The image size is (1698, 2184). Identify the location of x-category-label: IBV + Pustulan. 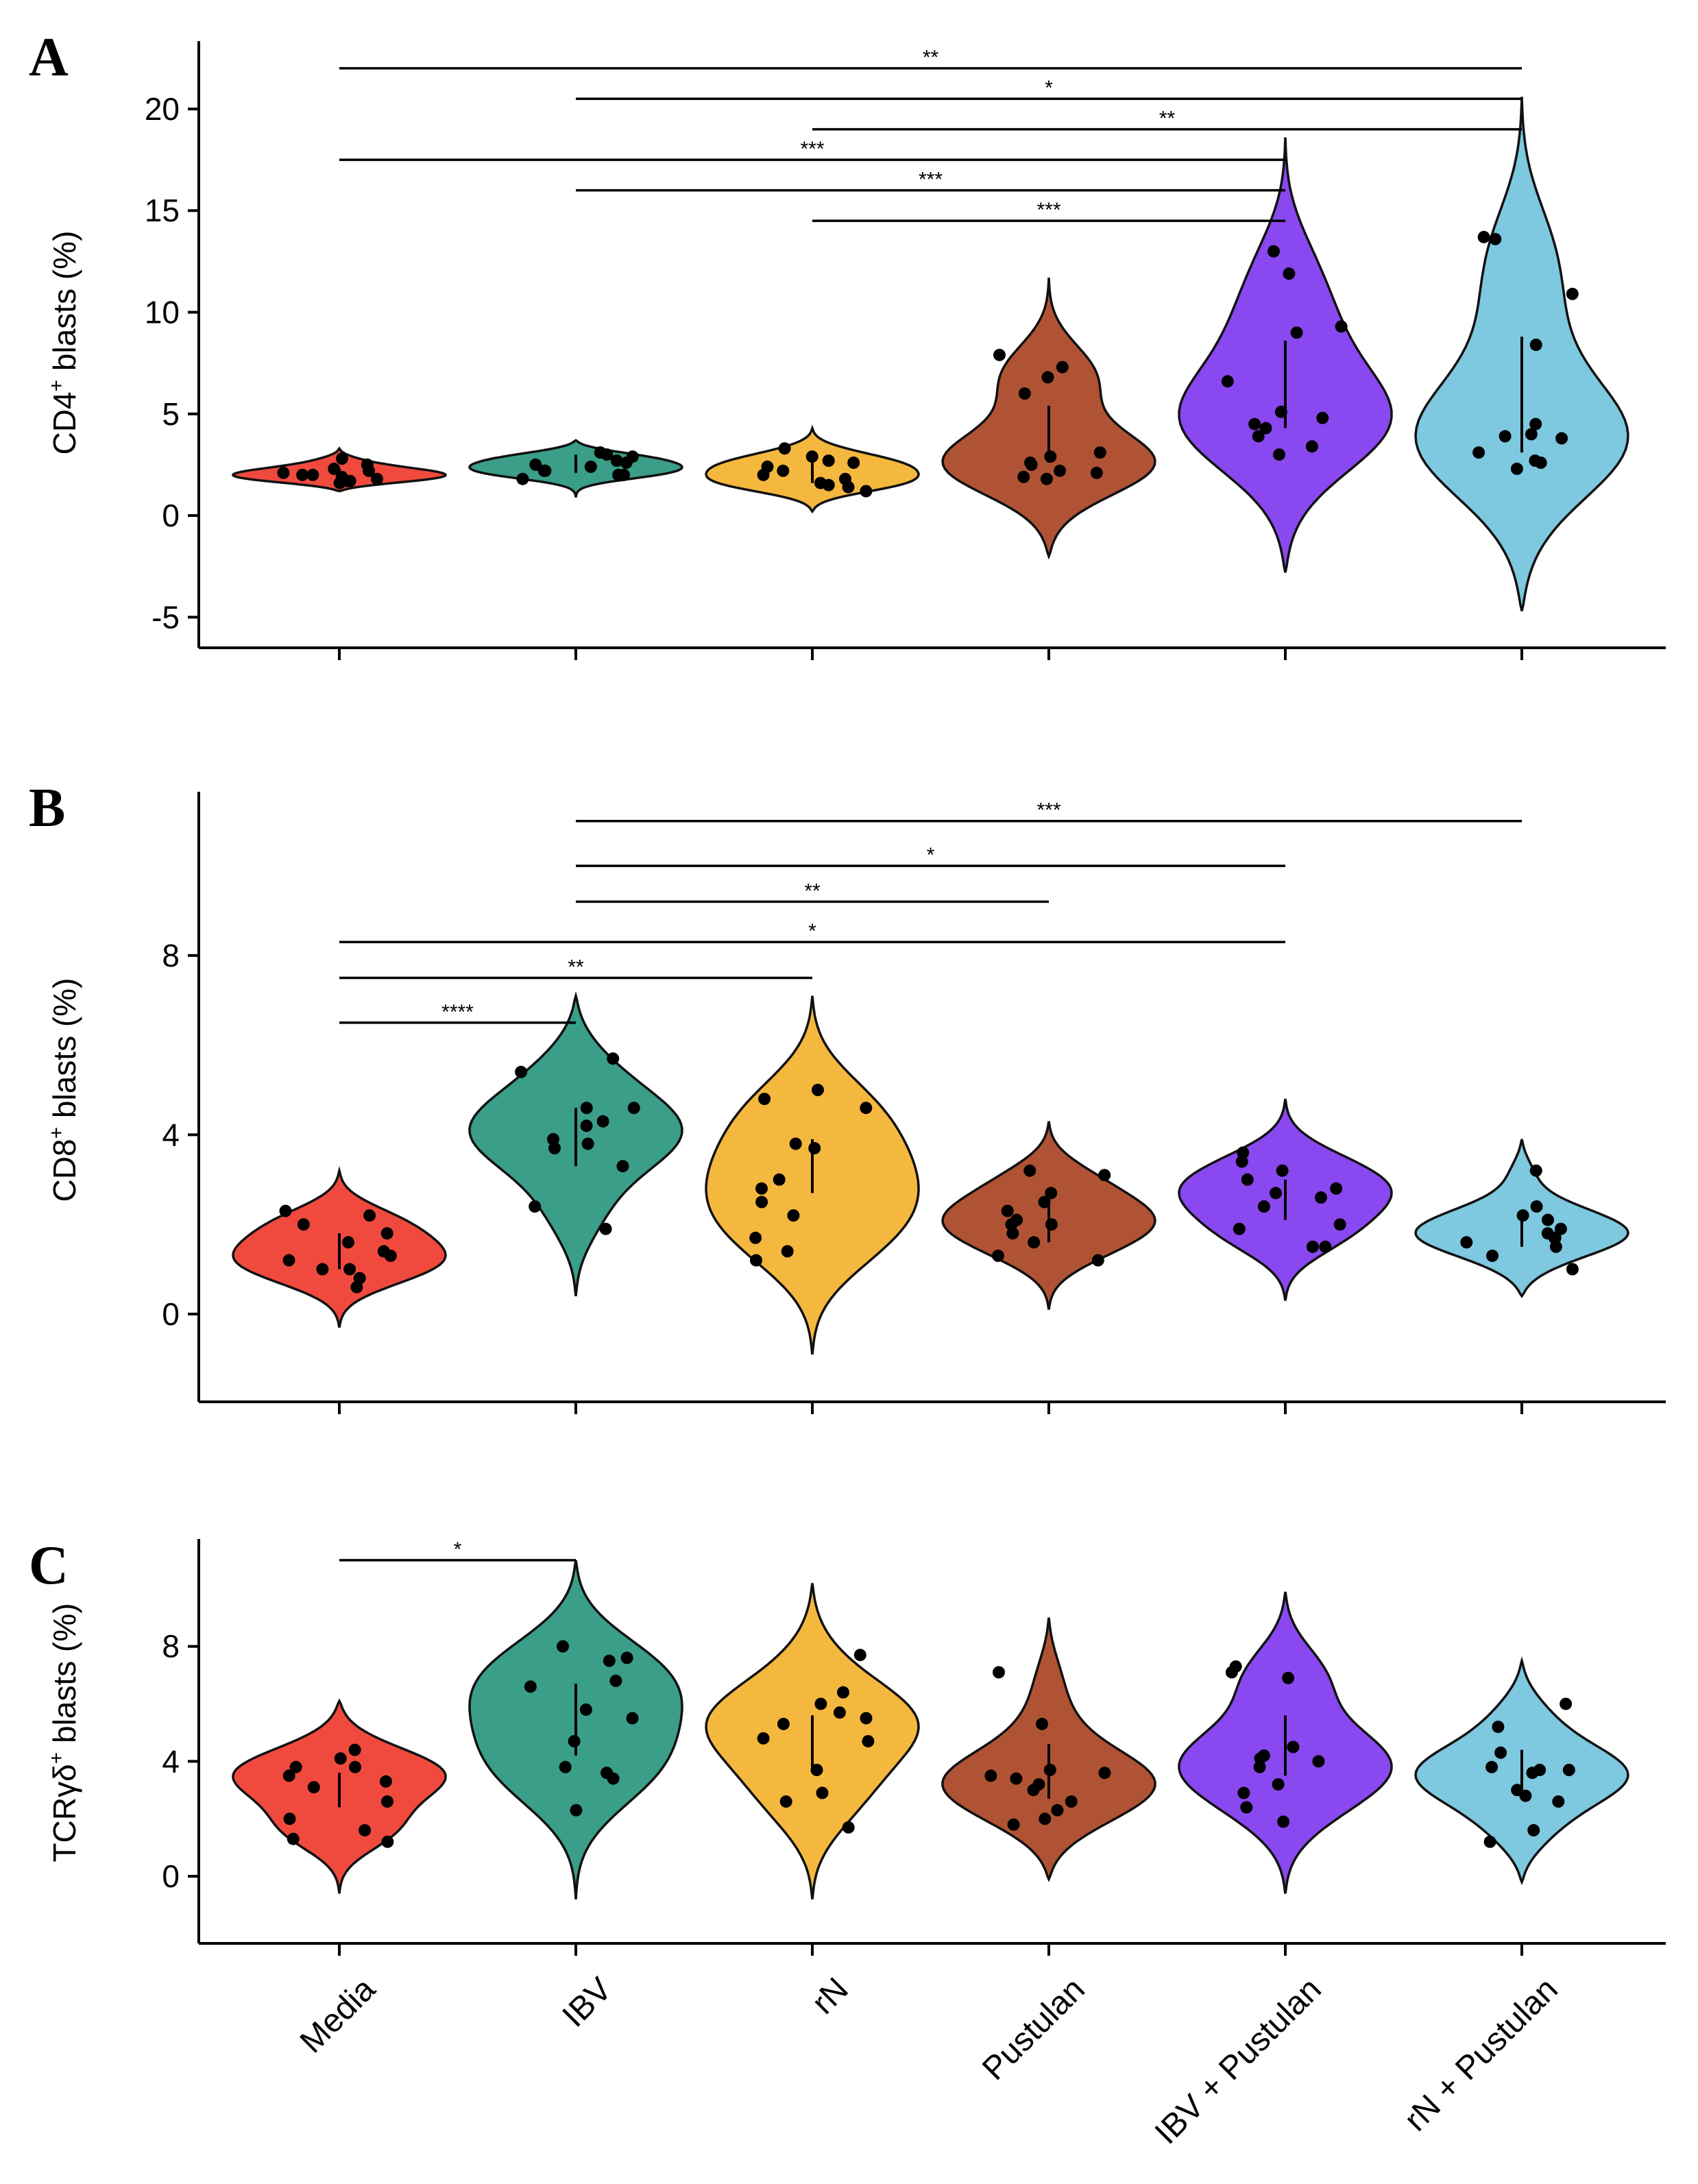
(1238, 2061).